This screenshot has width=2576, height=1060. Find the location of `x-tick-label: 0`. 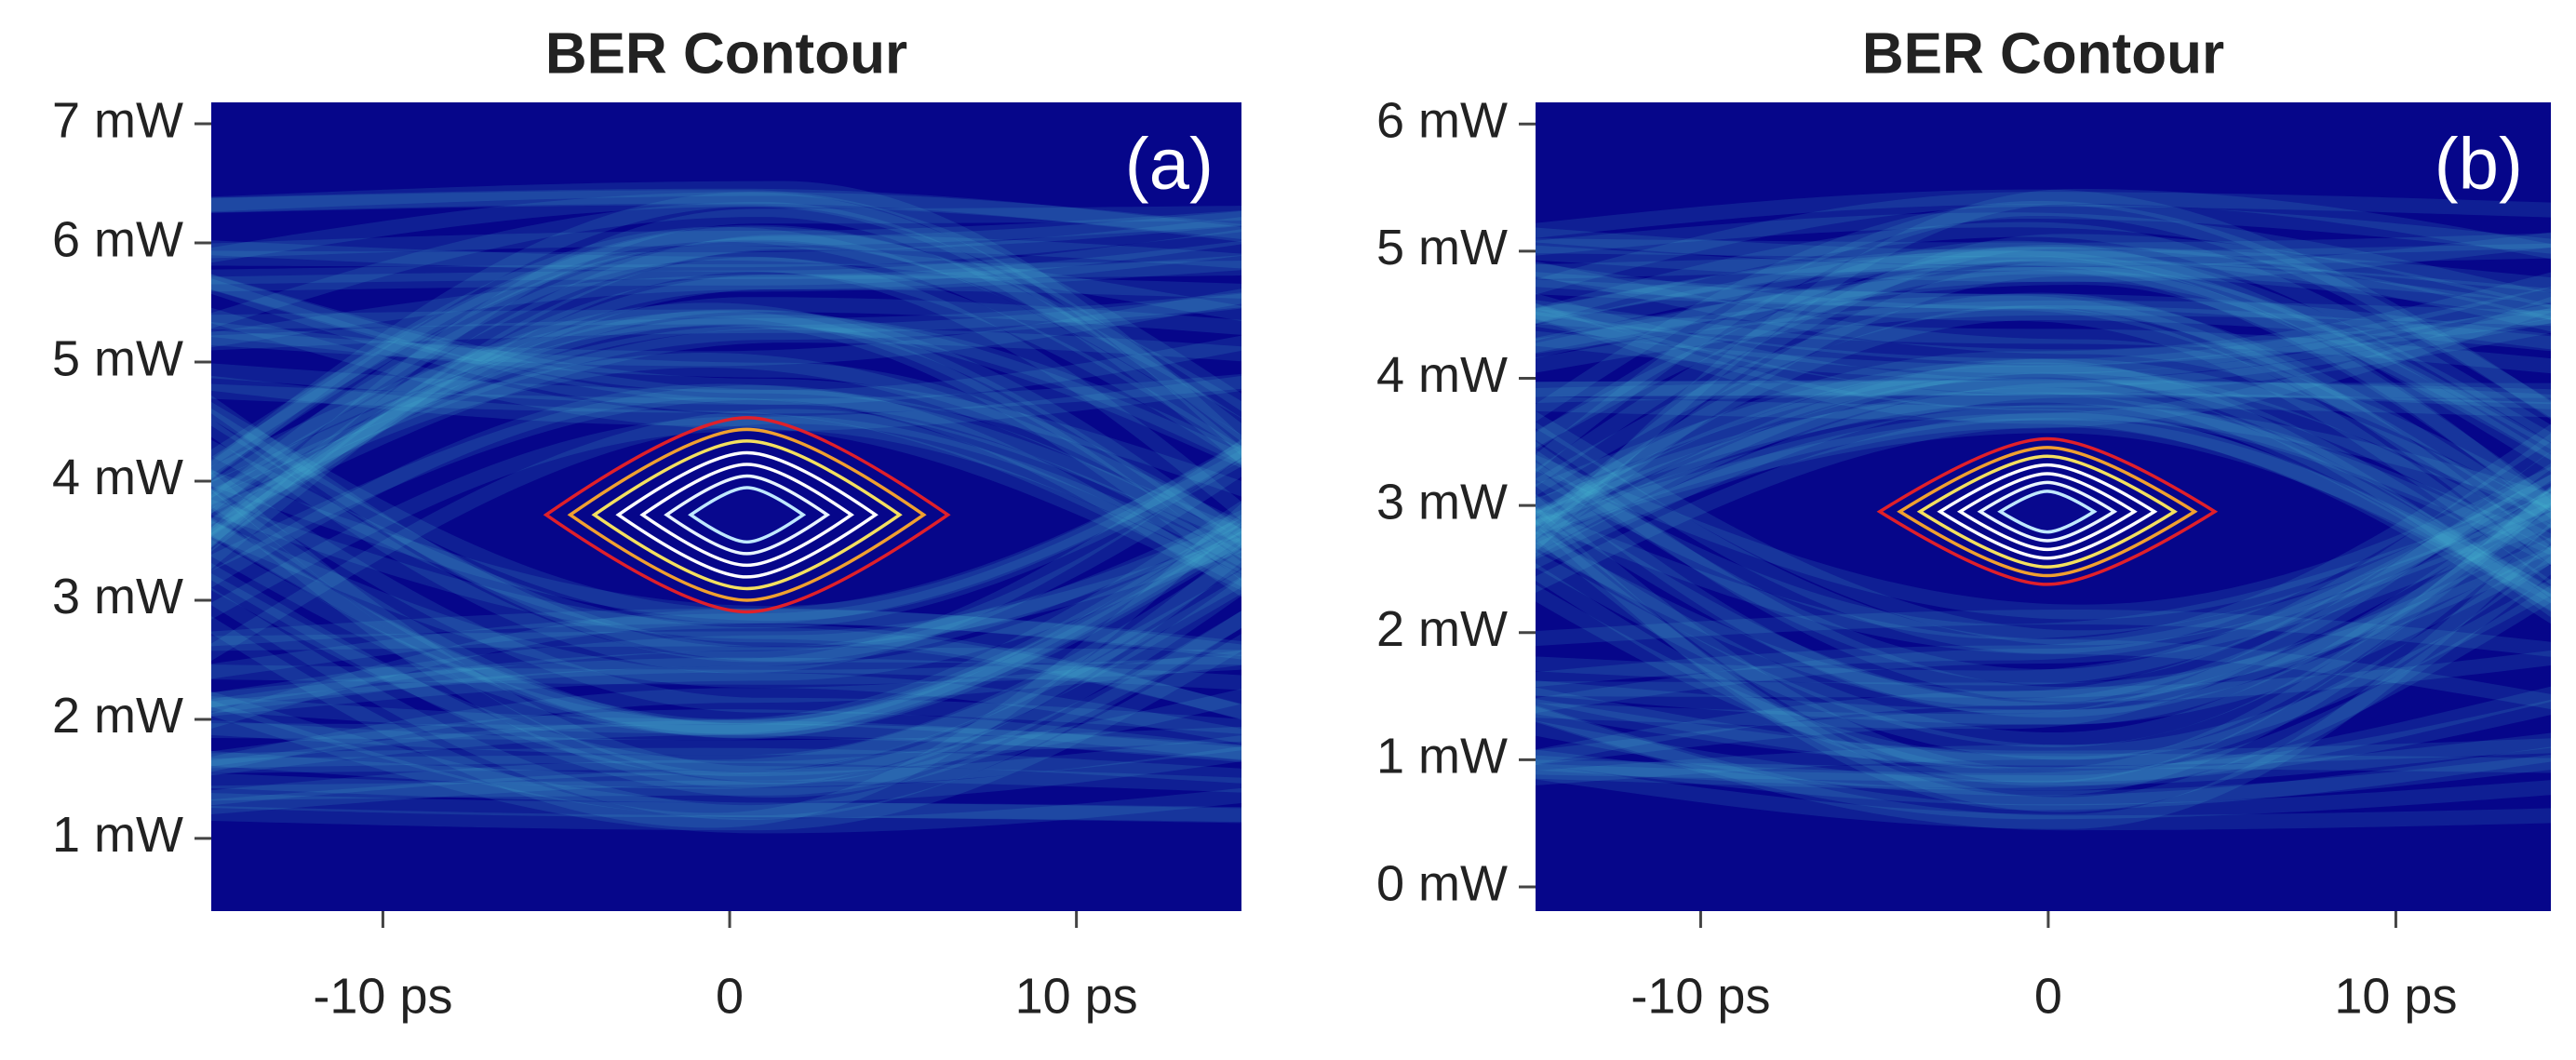

x-tick-label: 0 is located at coordinates (2048, 996).